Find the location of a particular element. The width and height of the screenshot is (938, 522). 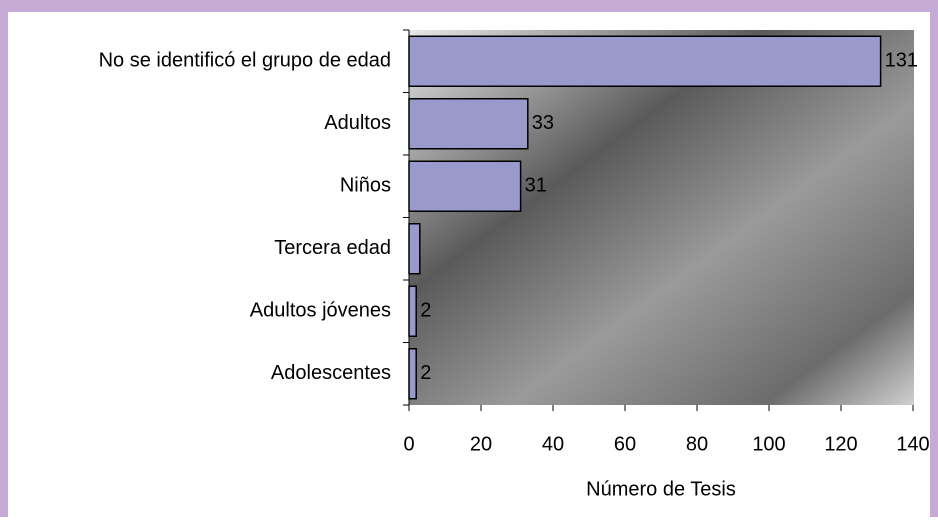

x-tick-label: 20 is located at coordinates (481, 444).